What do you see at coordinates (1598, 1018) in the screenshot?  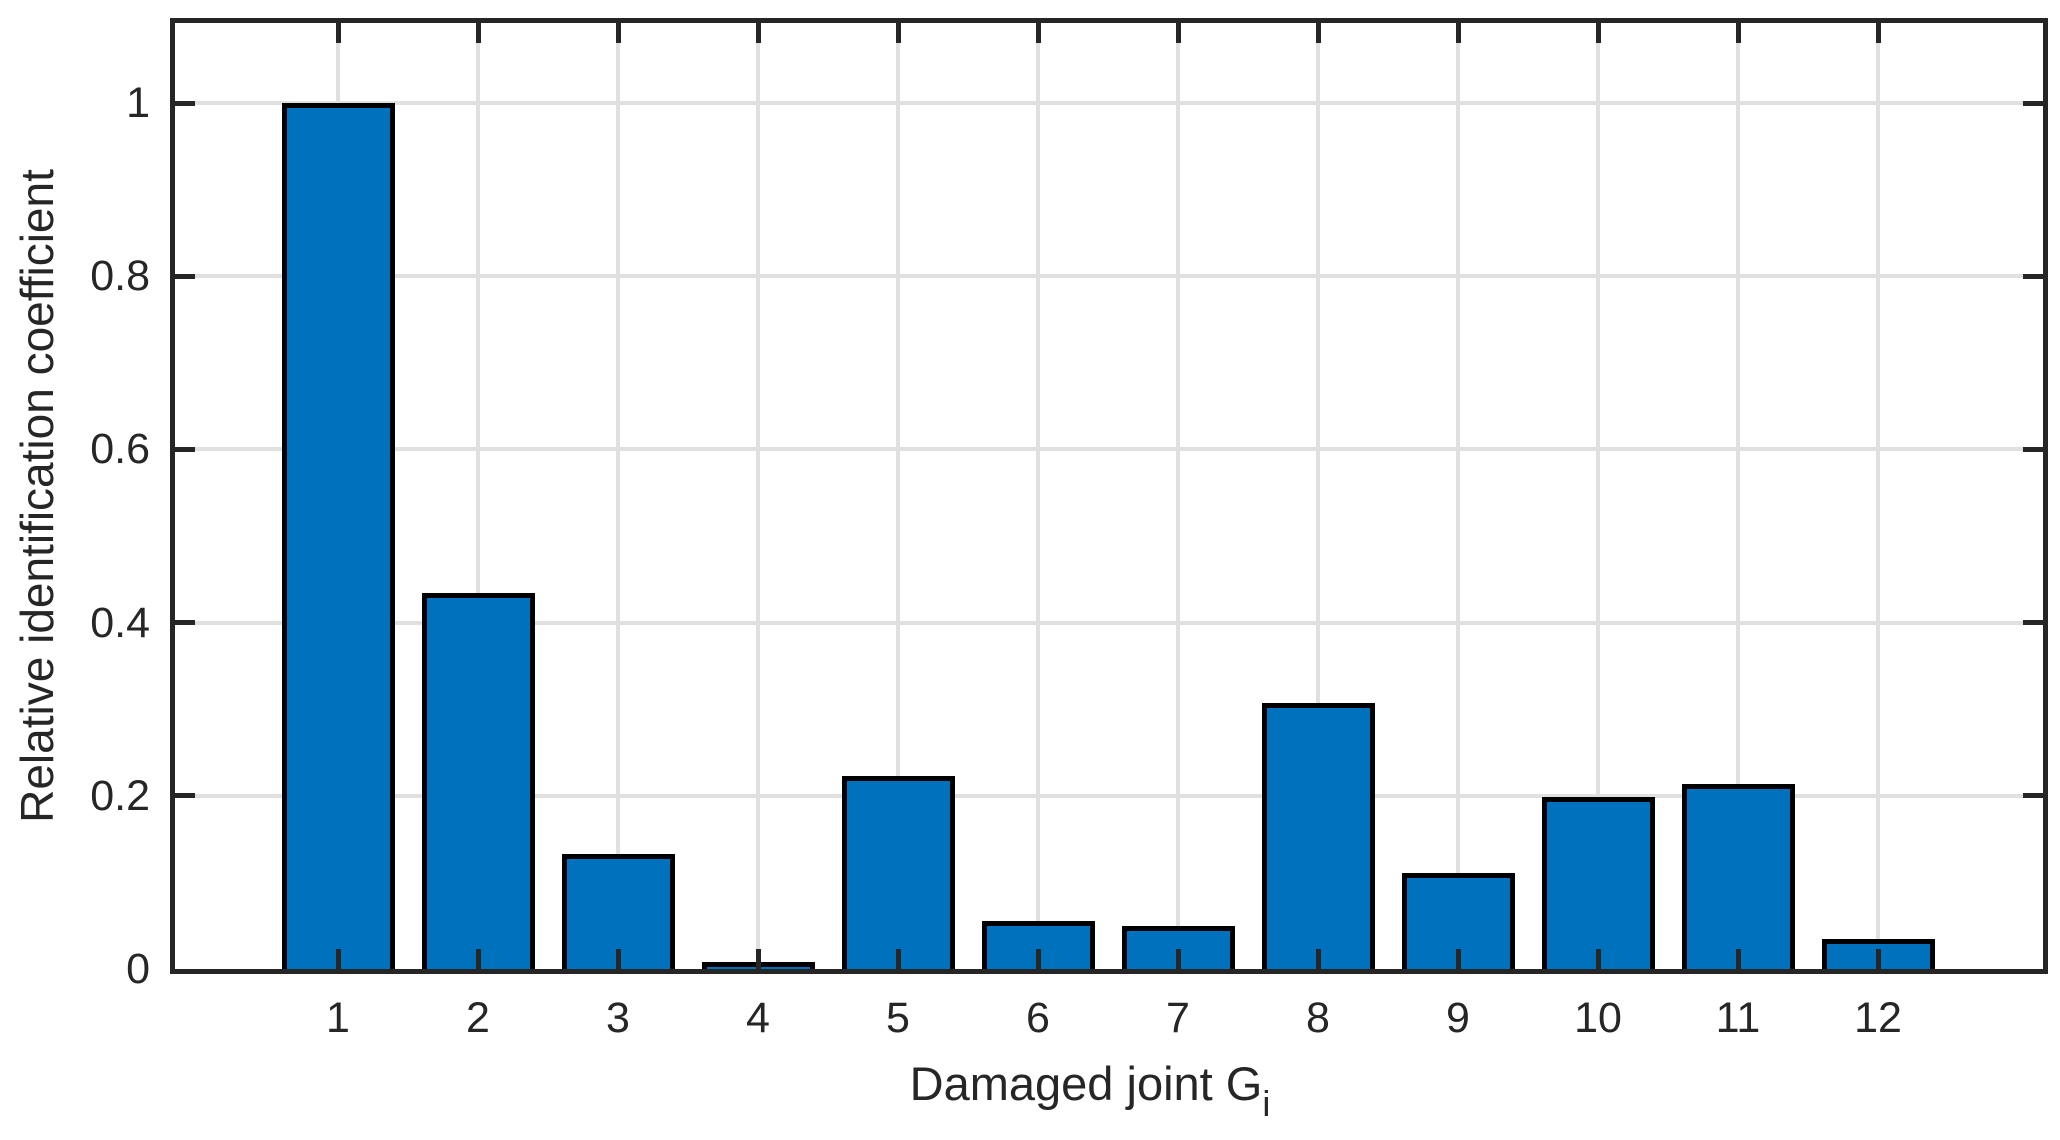 I see `x-tick-label: 10` at bounding box center [1598, 1018].